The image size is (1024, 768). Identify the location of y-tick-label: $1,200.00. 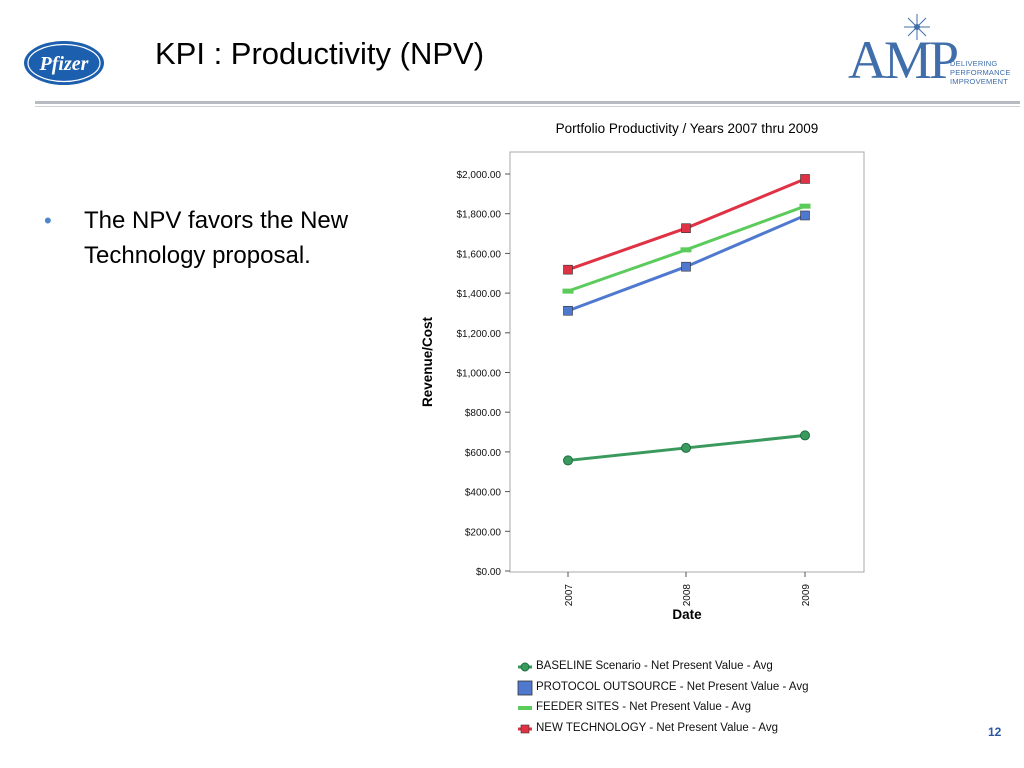
(479, 334).